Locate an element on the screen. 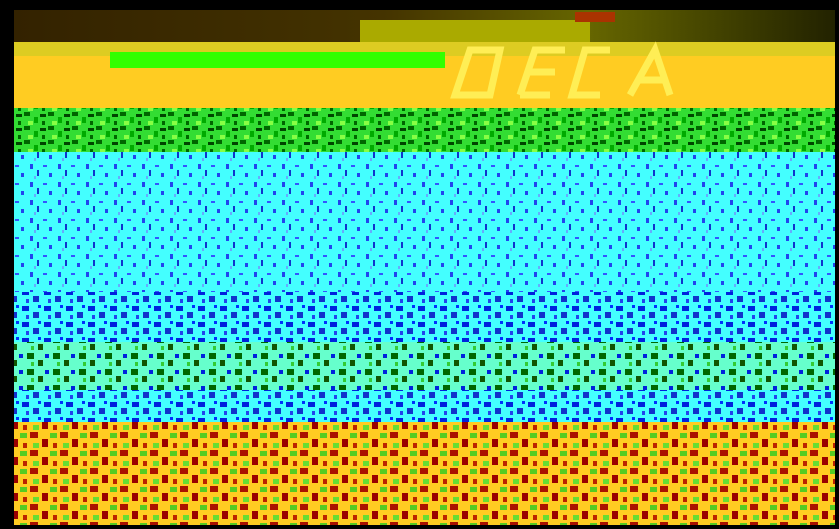 The image size is (839, 529). progress-bar is located at coordinates (277, 60).